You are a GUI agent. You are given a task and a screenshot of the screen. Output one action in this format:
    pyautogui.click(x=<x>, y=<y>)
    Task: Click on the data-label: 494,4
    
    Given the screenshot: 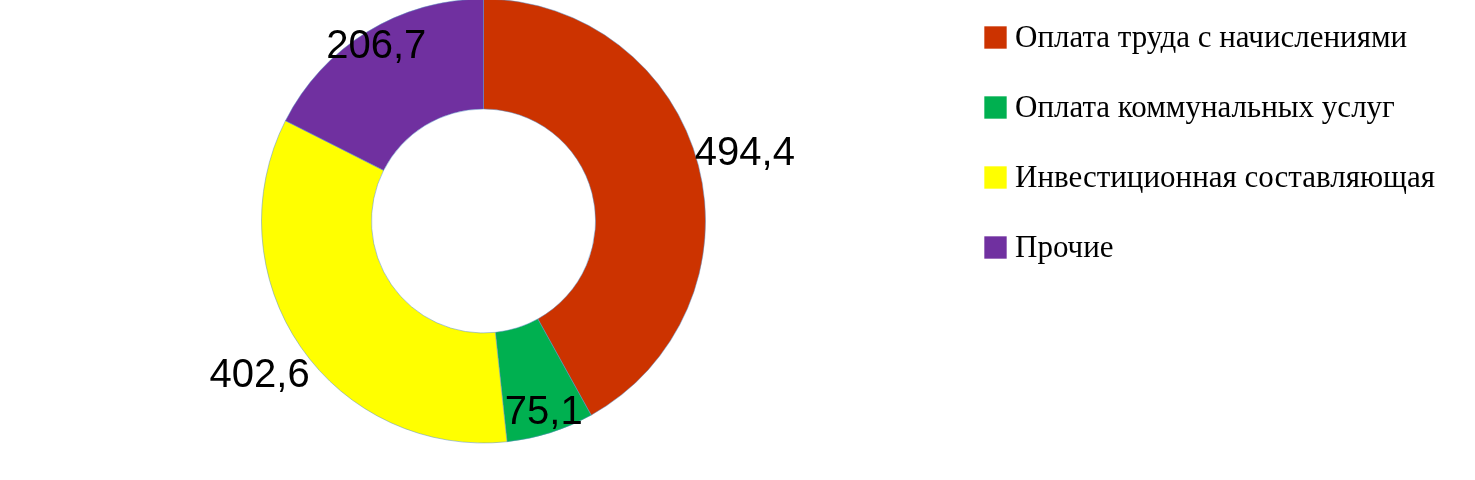 What is the action you would take?
    pyautogui.click(x=744, y=151)
    